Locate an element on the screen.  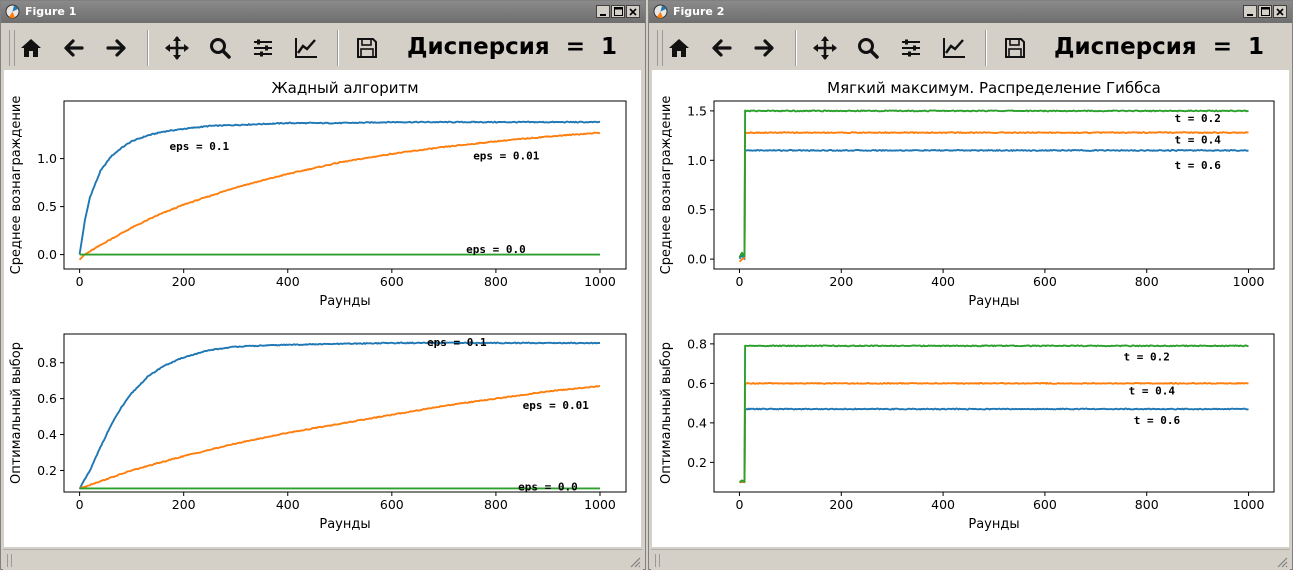
title-bar: Figure 2 is located at coordinates (970, 12).